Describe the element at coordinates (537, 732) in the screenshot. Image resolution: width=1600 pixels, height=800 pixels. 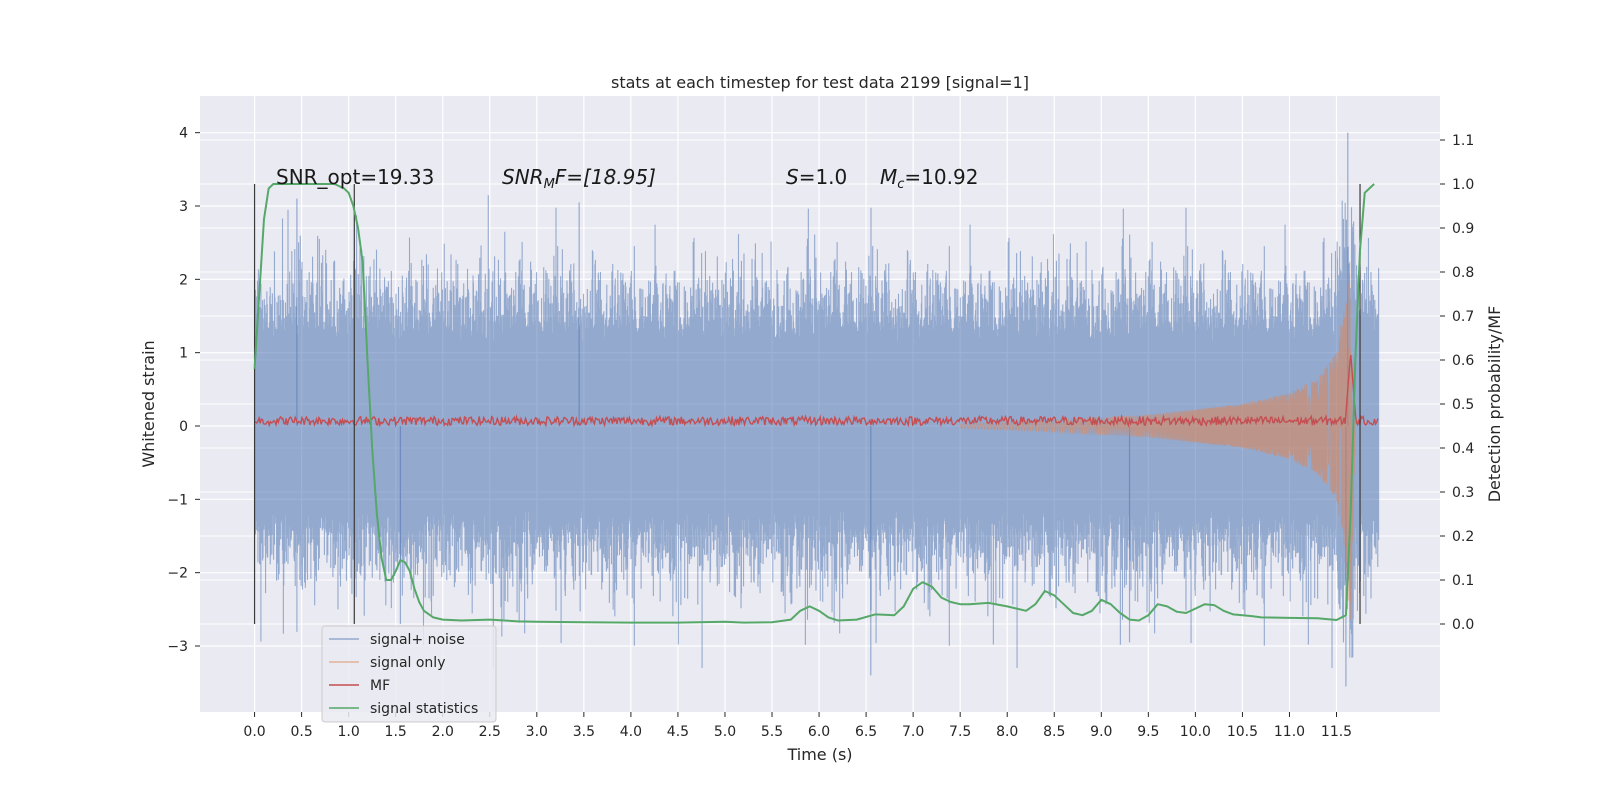
I see `x-tick-label: 3.0` at that location.